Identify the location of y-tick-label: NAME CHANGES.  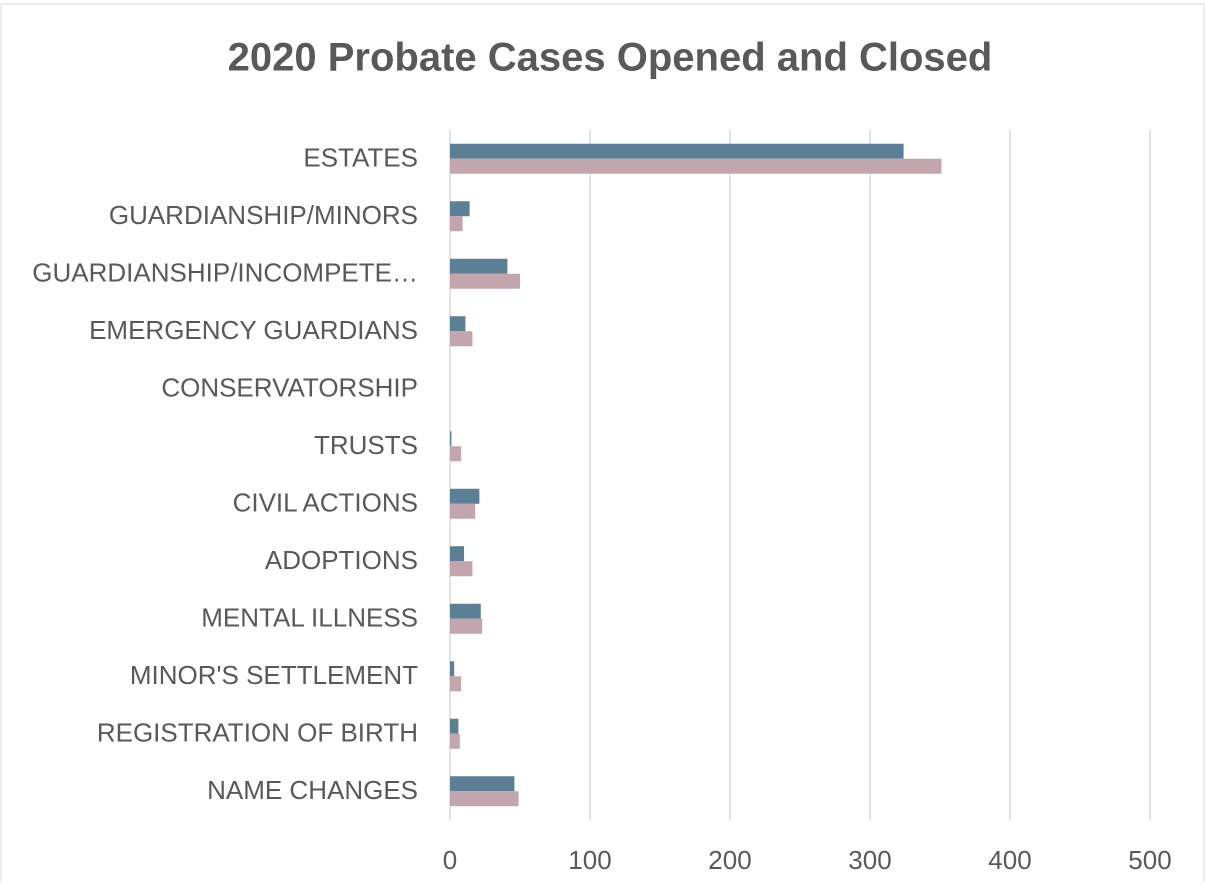
(312, 790).